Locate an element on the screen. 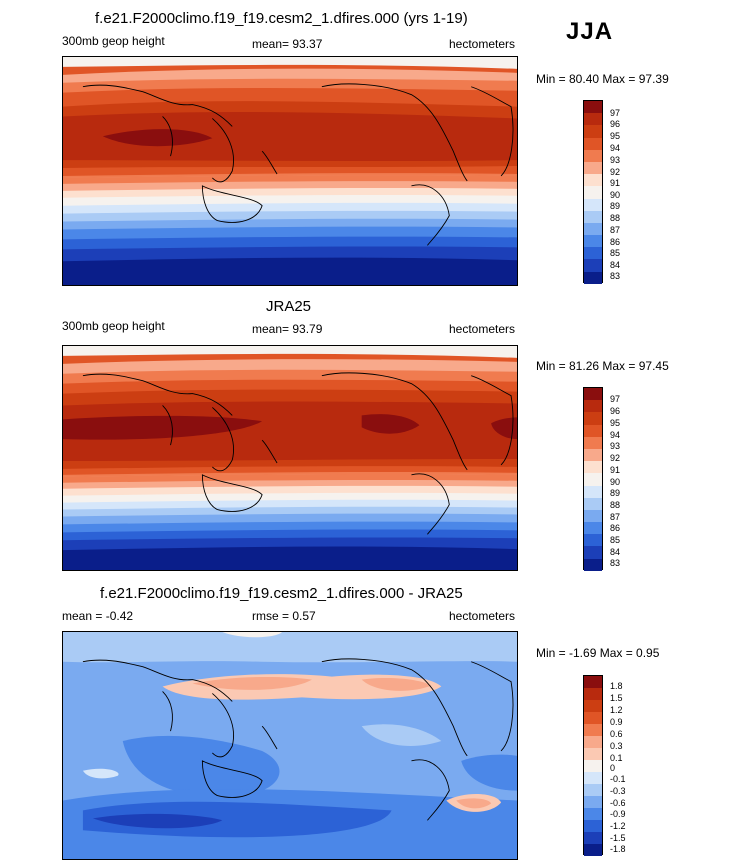  panel1-cbar-label: 86 is located at coordinates (615, 242).